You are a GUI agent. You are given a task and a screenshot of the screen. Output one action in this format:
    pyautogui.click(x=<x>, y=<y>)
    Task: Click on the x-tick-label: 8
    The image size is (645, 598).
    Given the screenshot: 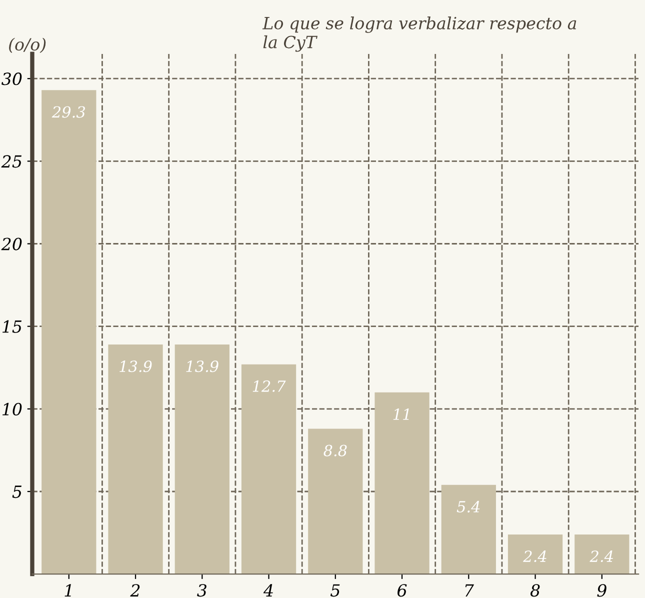 What is the action you would take?
    pyautogui.click(x=535, y=590)
    